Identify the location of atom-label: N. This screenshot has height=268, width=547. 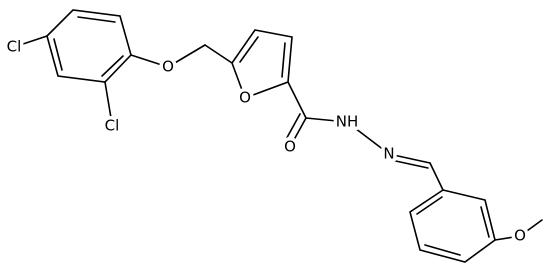
(388, 154).